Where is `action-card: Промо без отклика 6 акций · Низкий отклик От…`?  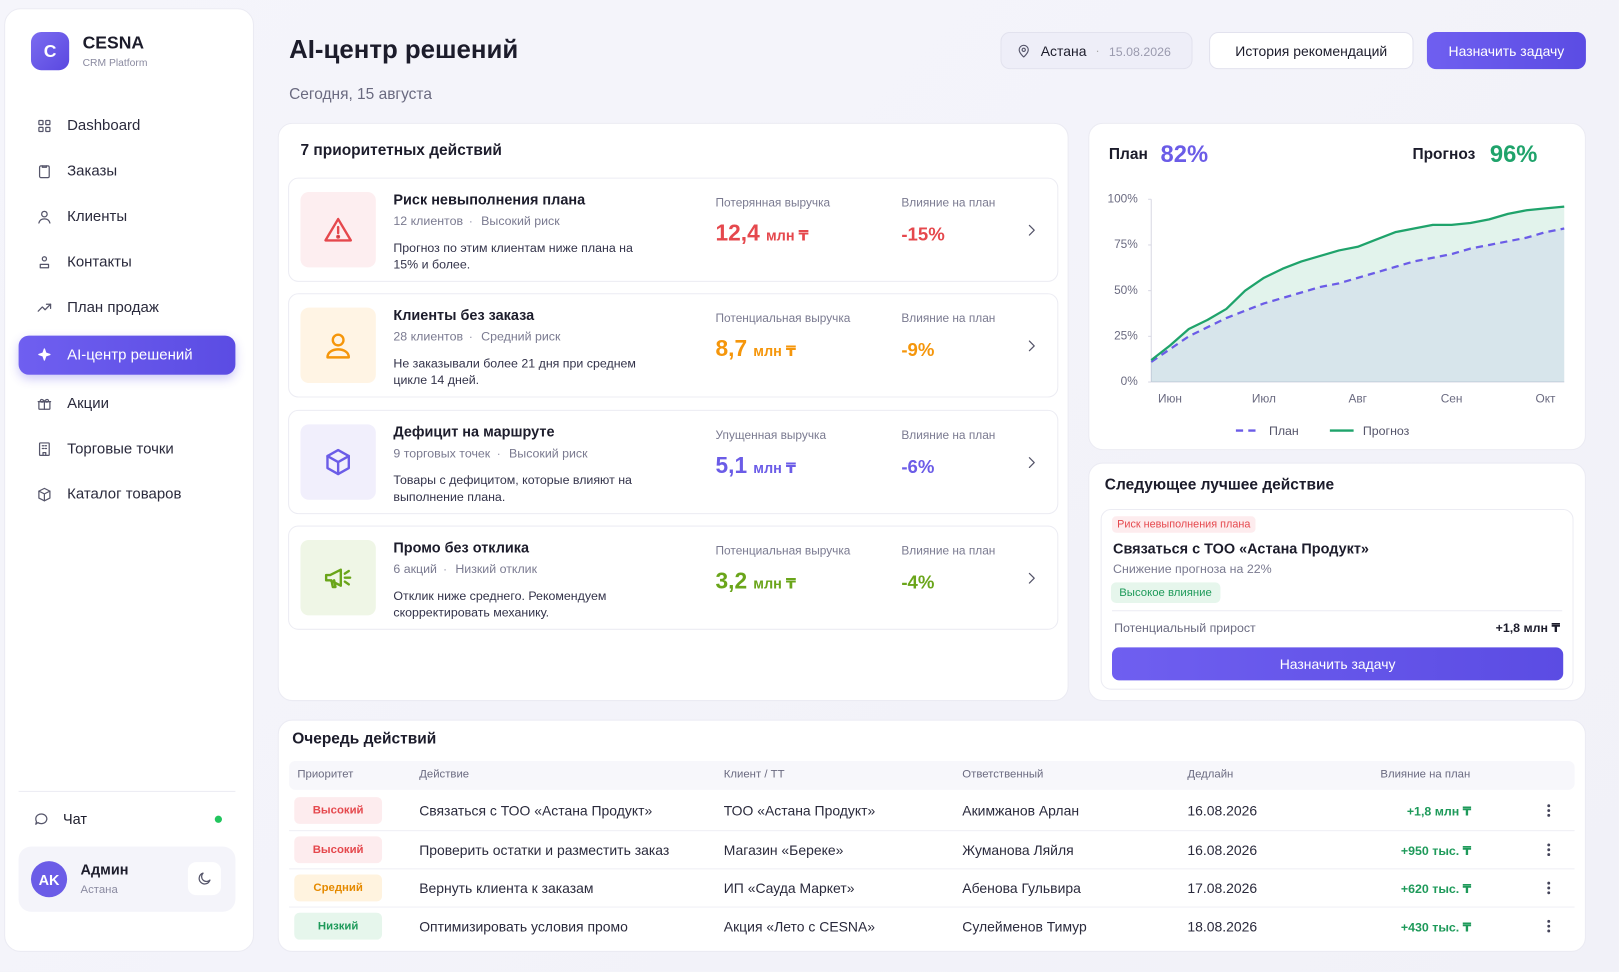 action-card: Промо без отклика 6 акций · Низкий отклик От… is located at coordinates (673, 577).